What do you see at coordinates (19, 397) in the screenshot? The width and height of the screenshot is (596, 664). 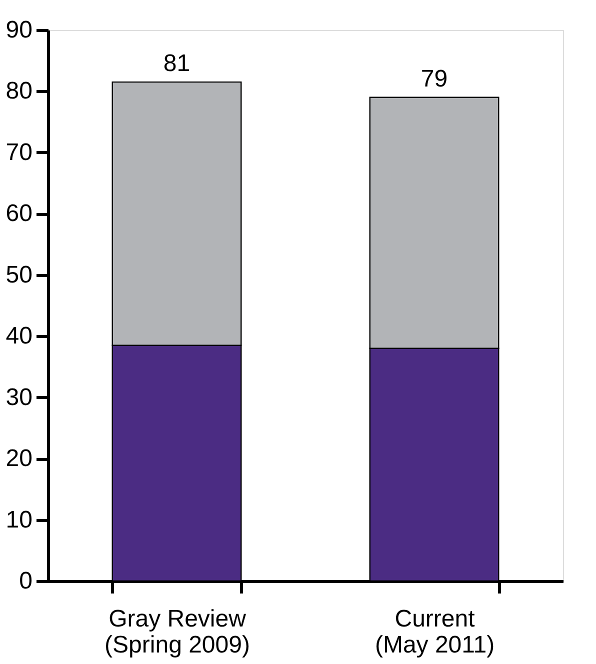 I see `y-tick-label: 30` at bounding box center [19, 397].